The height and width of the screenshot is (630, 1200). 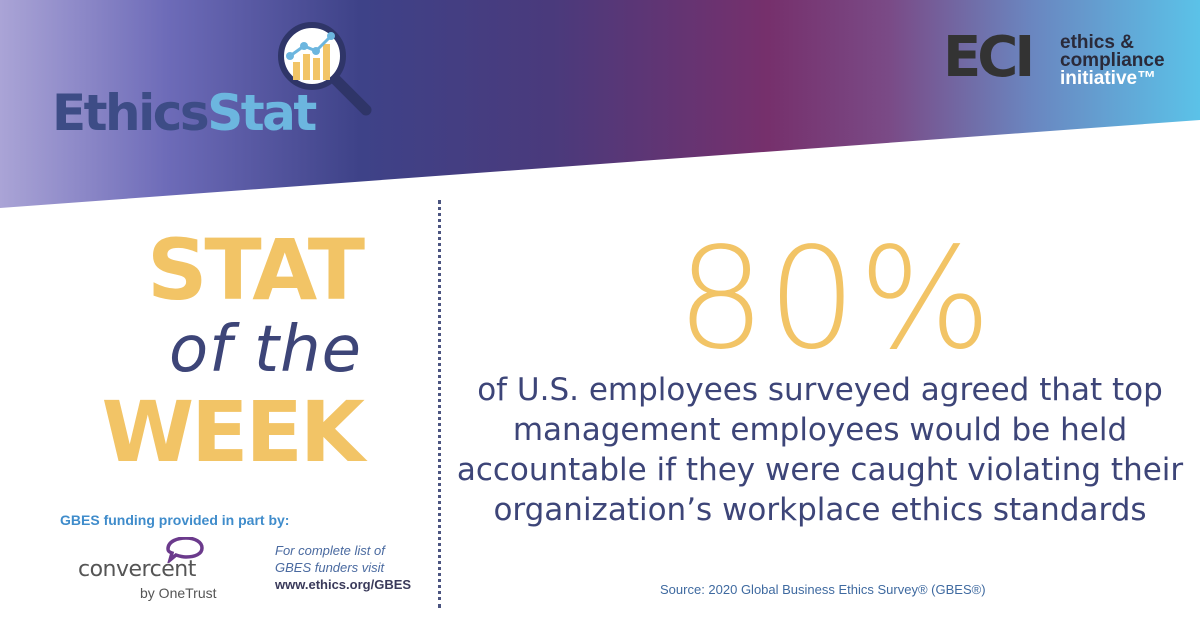 What do you see at coordinates (330, 550) in the screenshot?
I see `funders-line1: For complete list of` at bounding box center [330, 550].